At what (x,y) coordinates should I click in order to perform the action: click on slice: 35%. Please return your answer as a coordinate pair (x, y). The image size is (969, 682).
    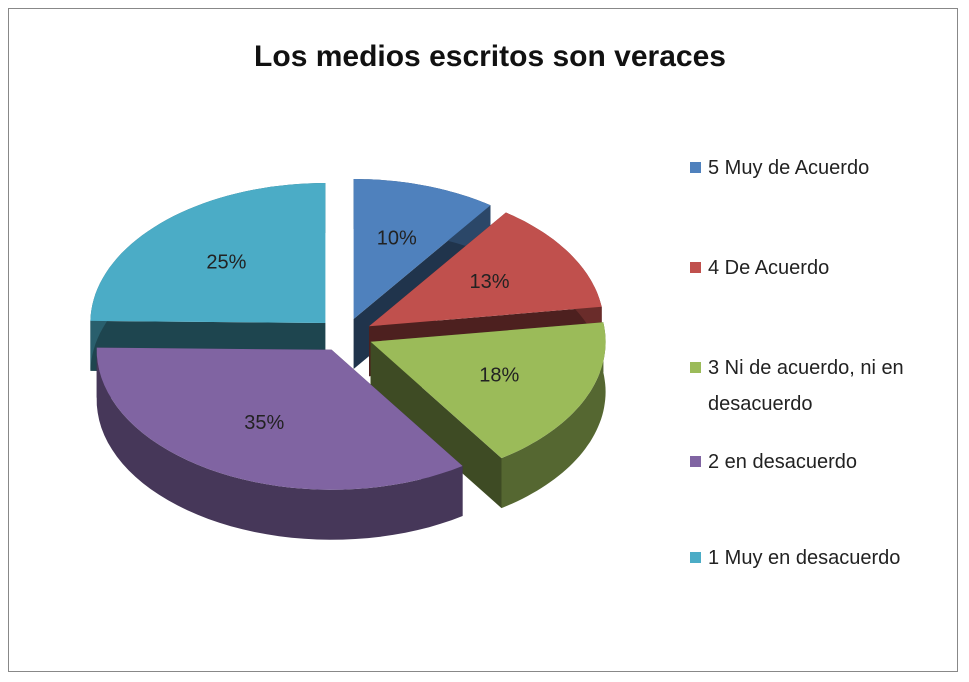
    Looking at the image, I should click on (279, 443).